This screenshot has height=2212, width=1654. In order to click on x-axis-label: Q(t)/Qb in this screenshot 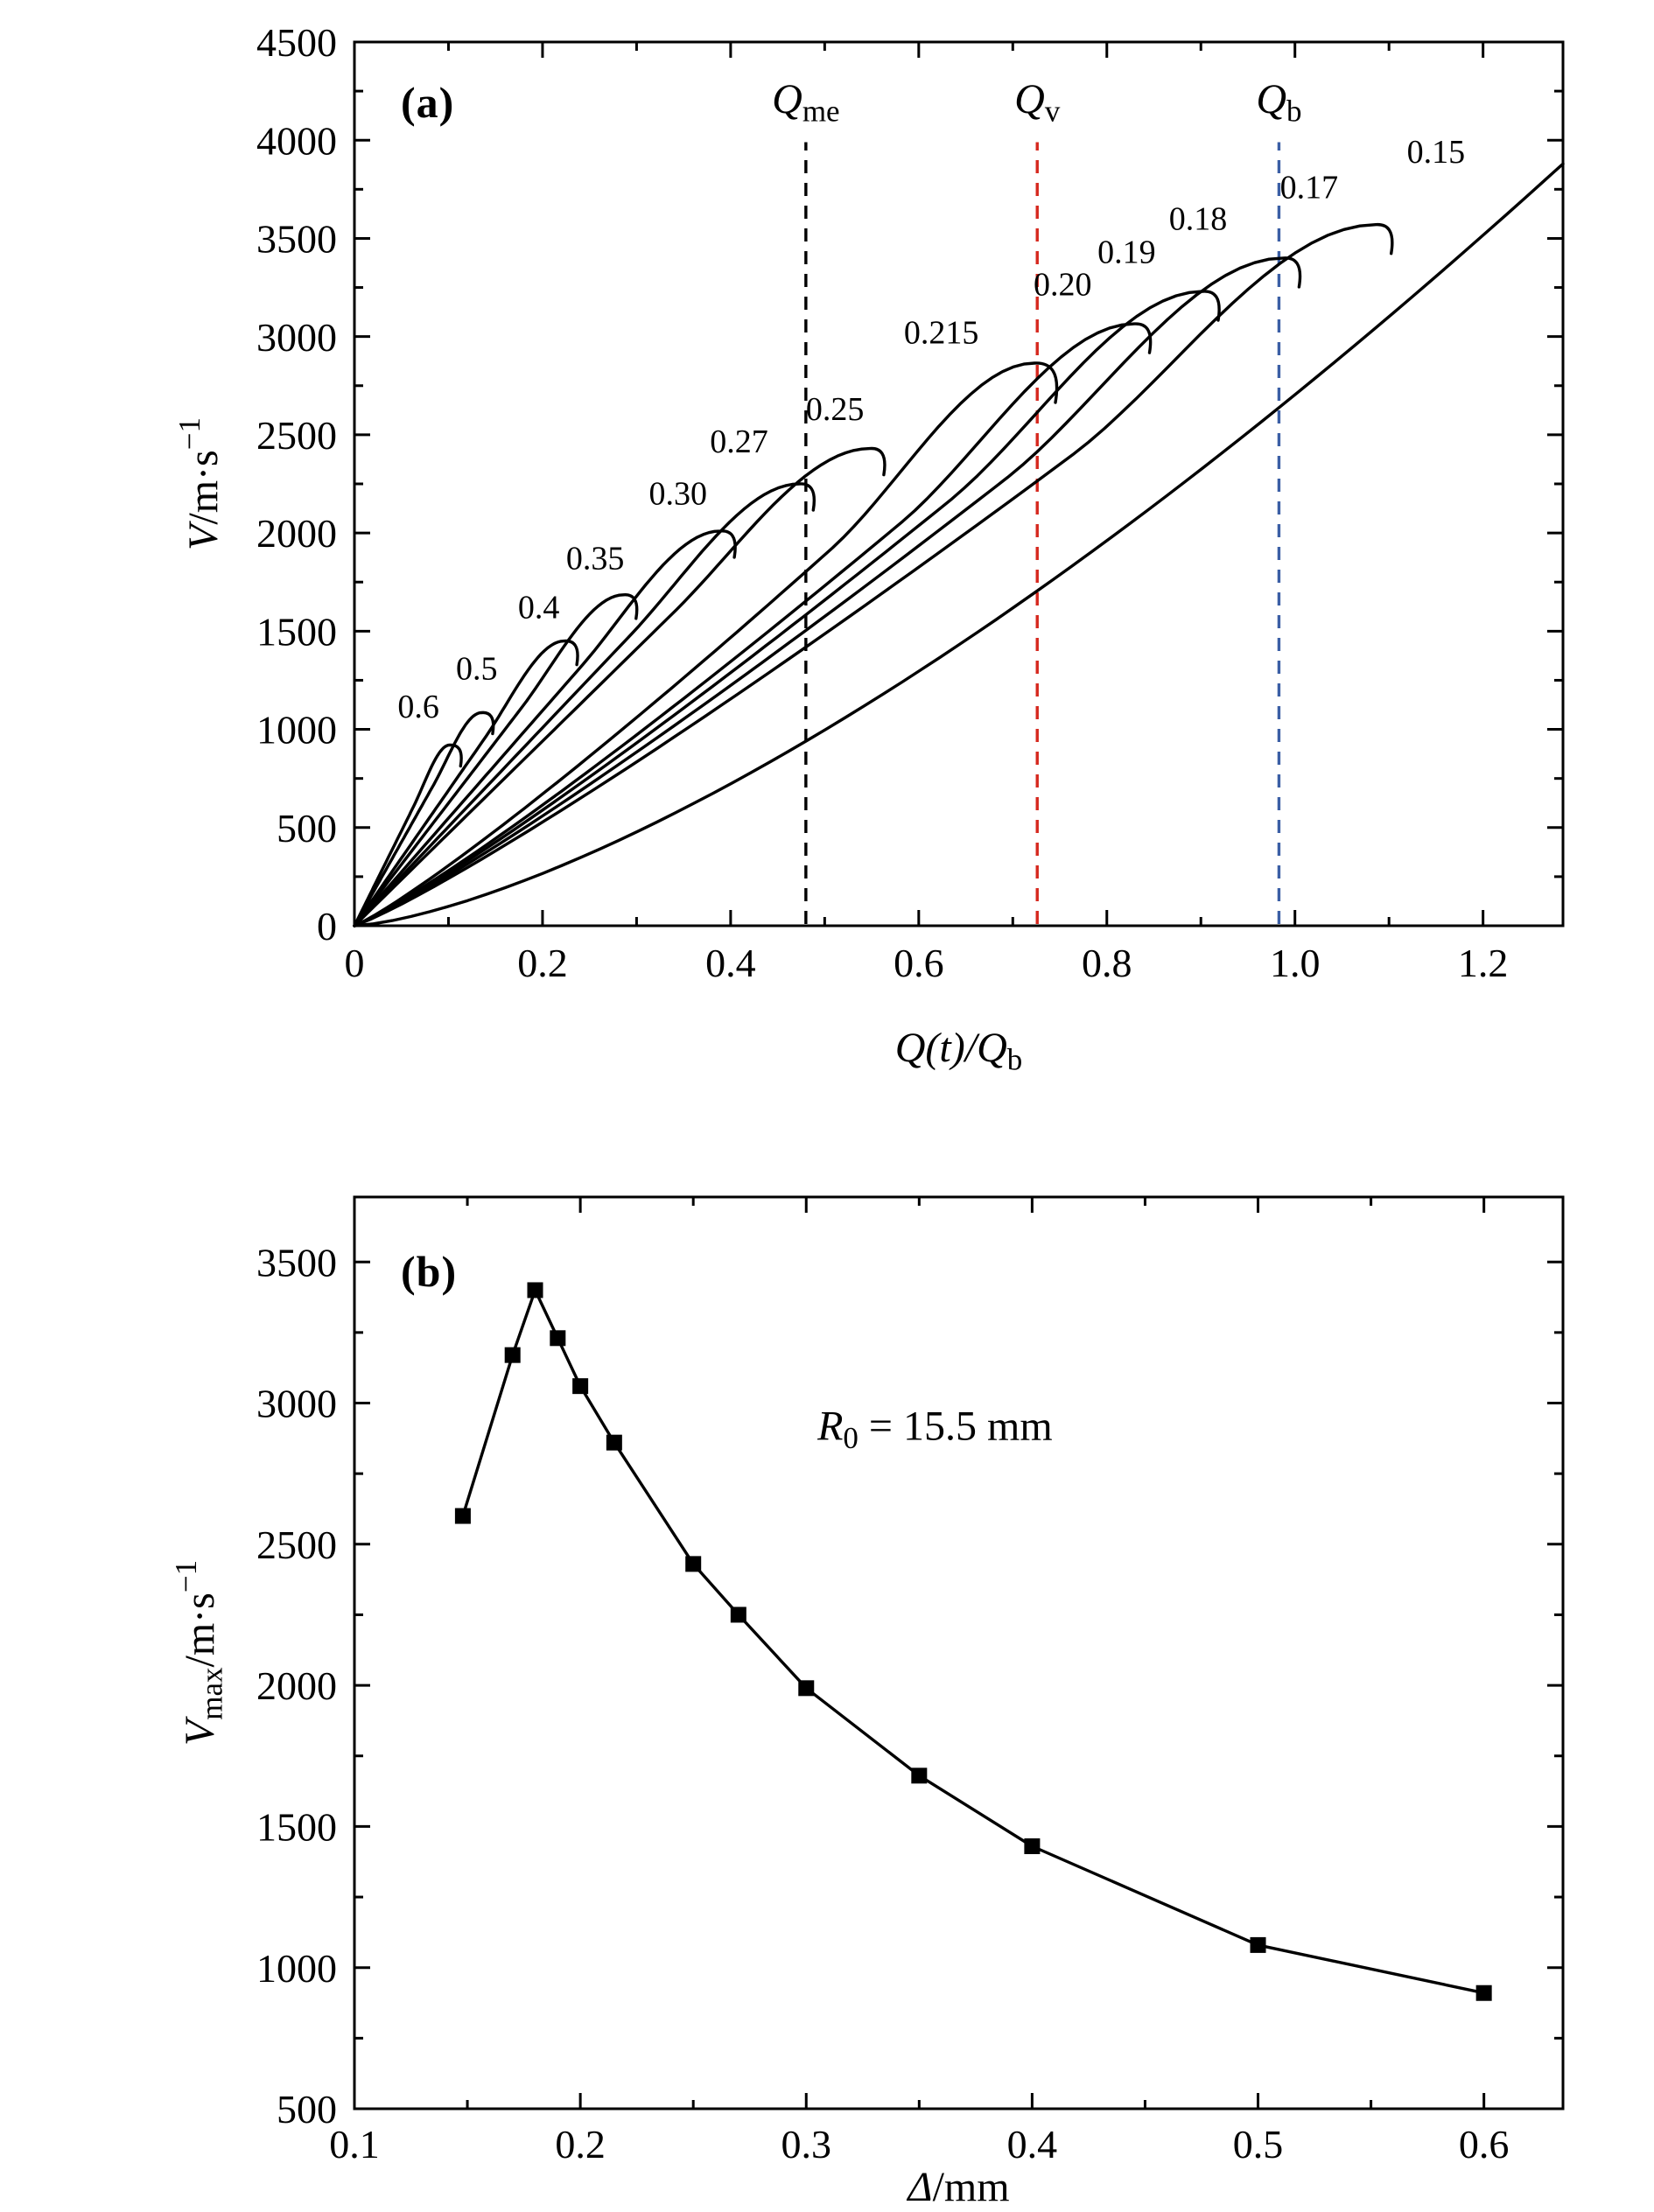, I will do `click(958, 1051)`.